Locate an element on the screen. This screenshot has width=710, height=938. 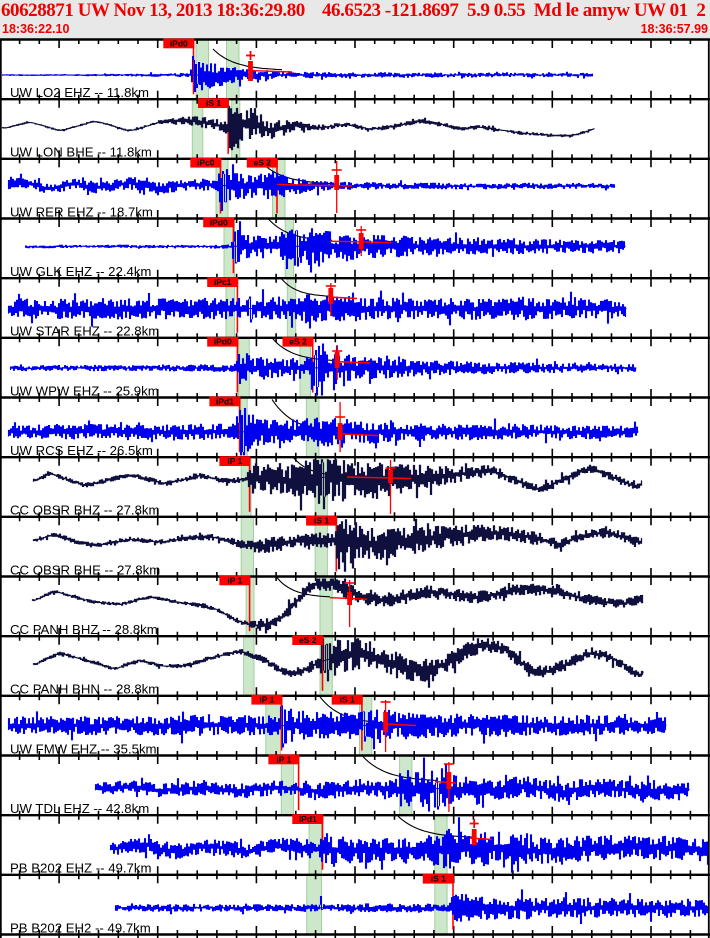
svg-text: UW WPW EHZ -- 25.9km is located at coordinates (84, 390).